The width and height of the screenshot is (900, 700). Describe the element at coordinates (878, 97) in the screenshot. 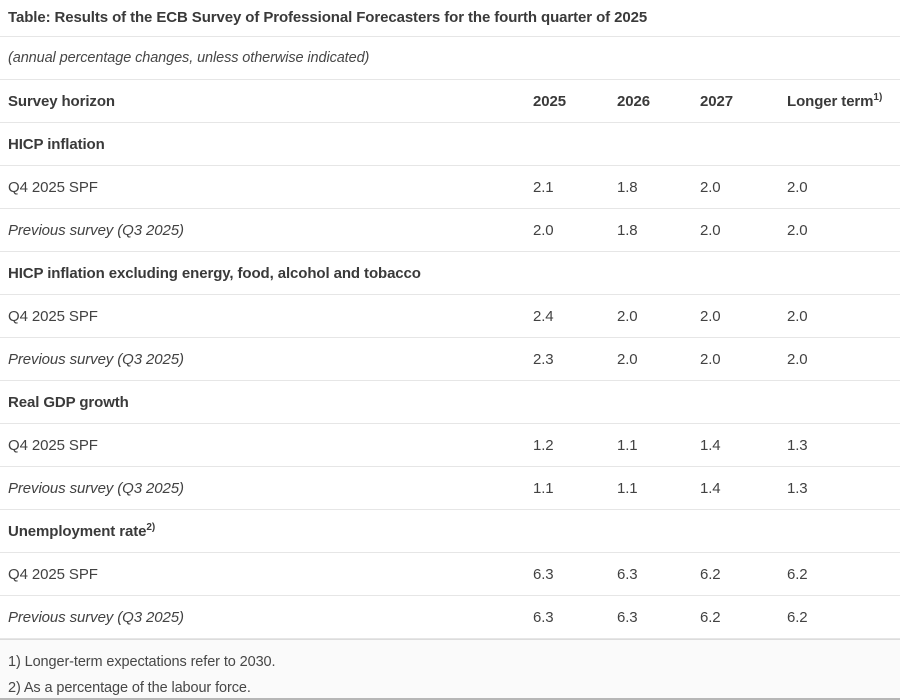

I see `footnote-ref-1: 1)` at that location.